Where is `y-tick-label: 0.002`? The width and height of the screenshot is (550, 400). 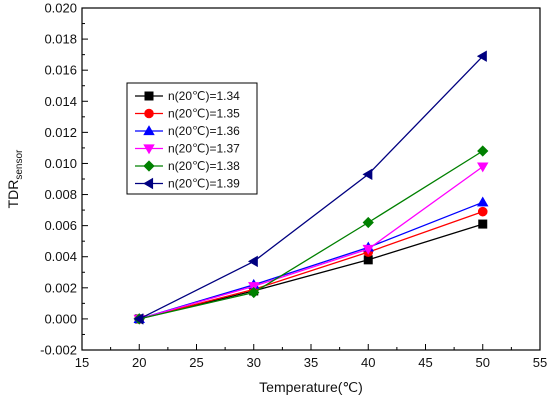
y-tick-label: 0.002 is located at coordinates (60, 287).